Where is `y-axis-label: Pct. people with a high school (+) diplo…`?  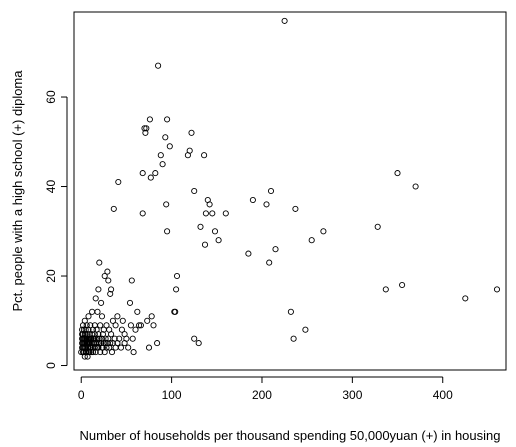
y-axis-label: Pct. people with a high school (+) diplo… is located at coordinates (17, 191).